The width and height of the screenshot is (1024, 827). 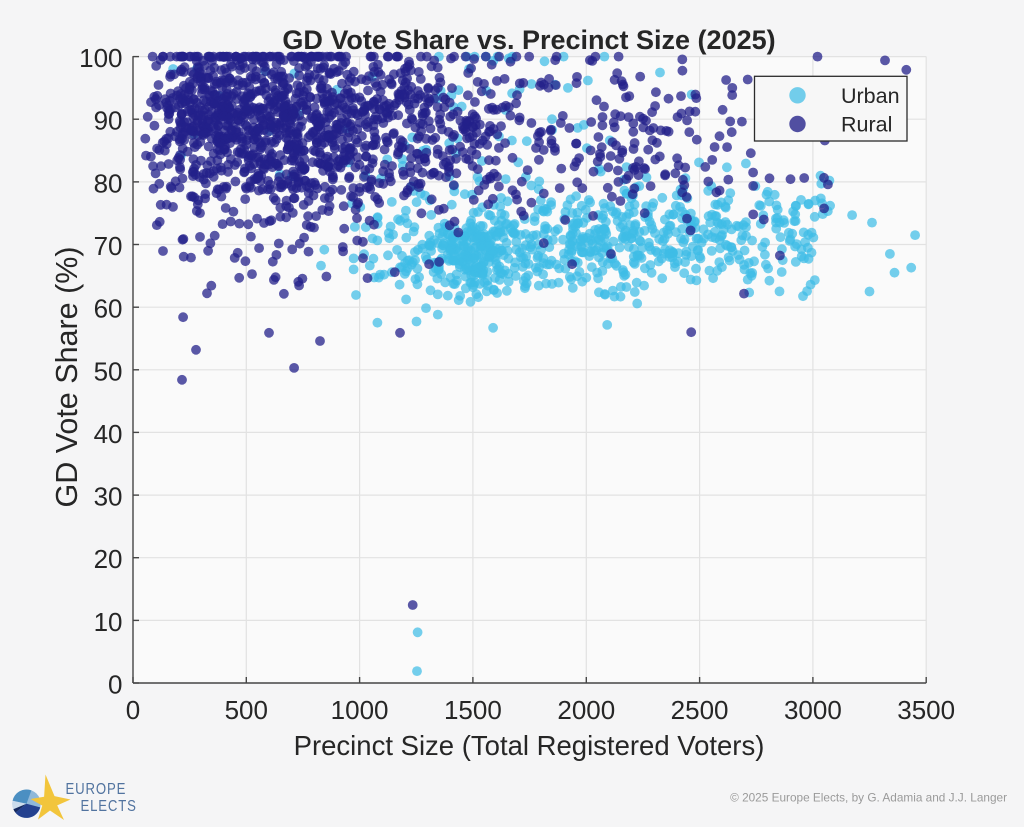 I want to click on svg-text: 3500, so click(x=926, y=710).